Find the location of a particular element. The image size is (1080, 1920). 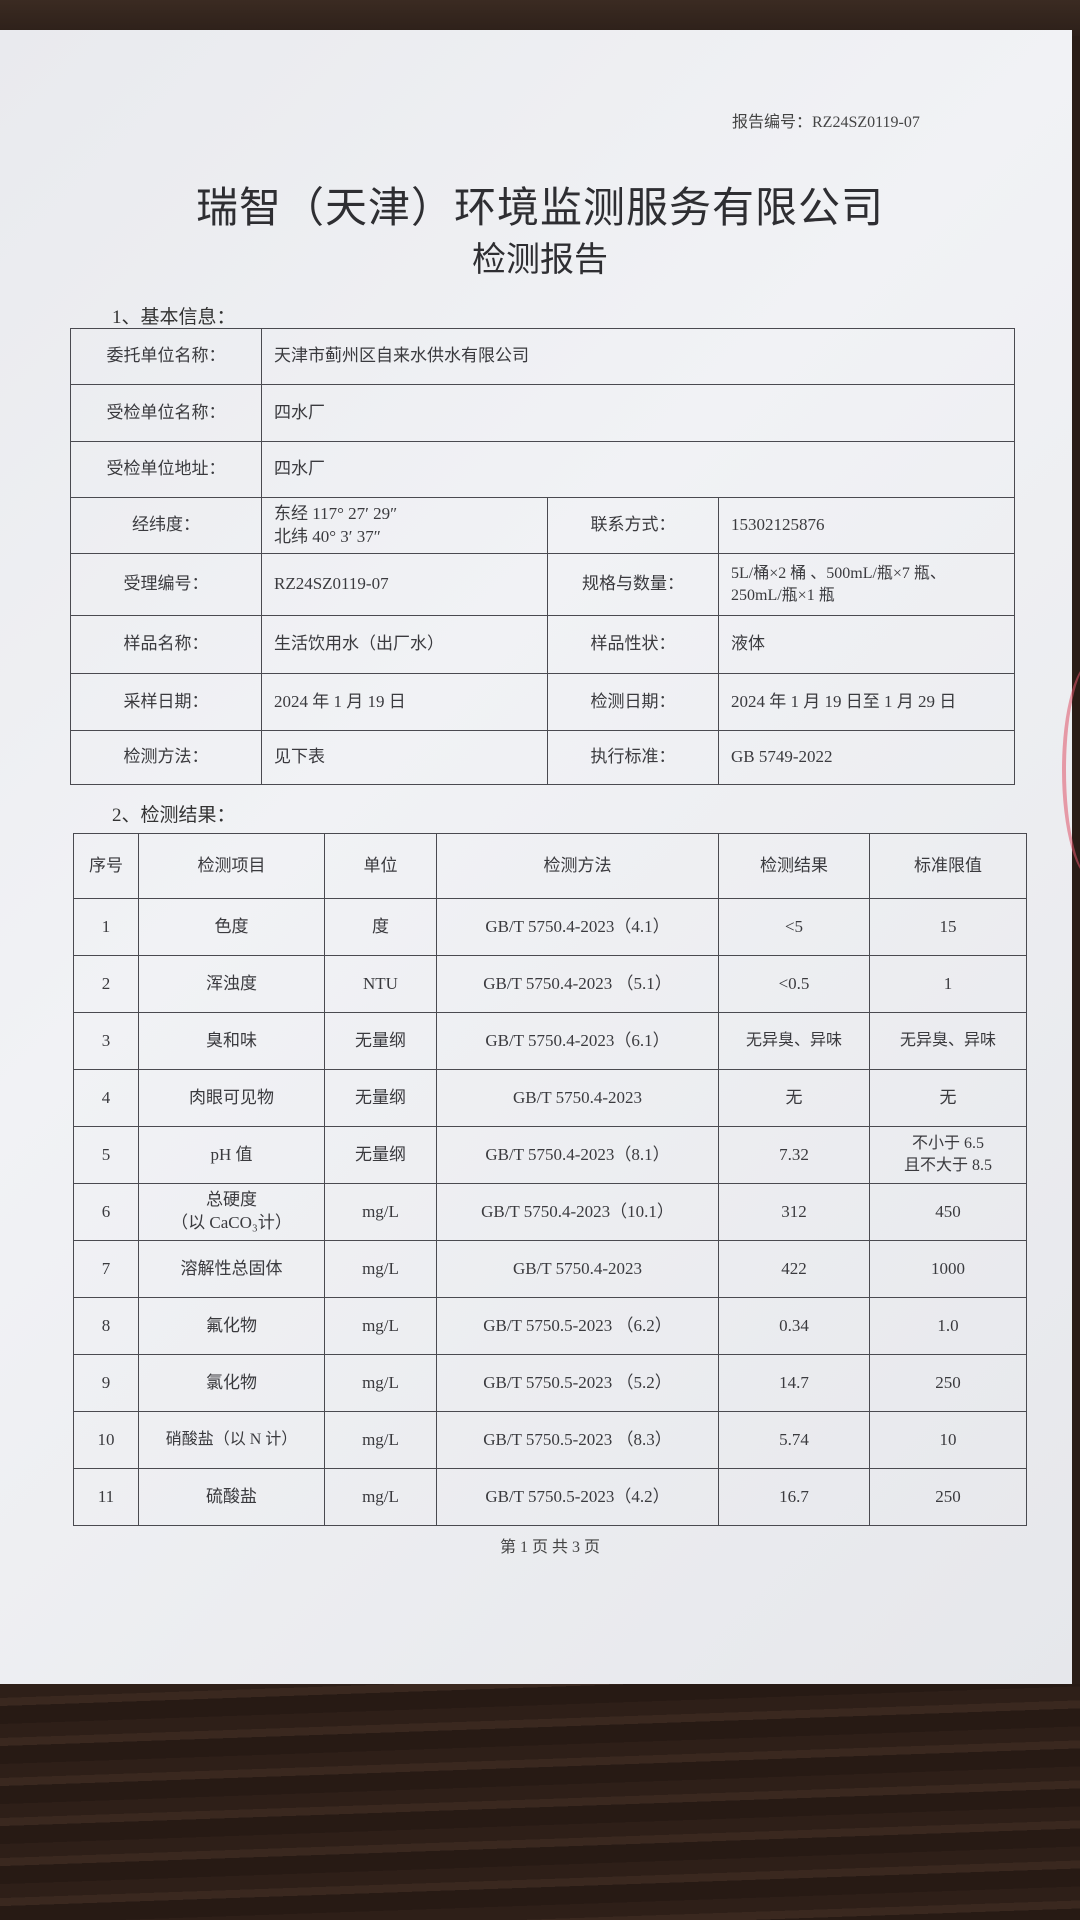

header-item: 检测项目 is located at coordinates (231, 866).